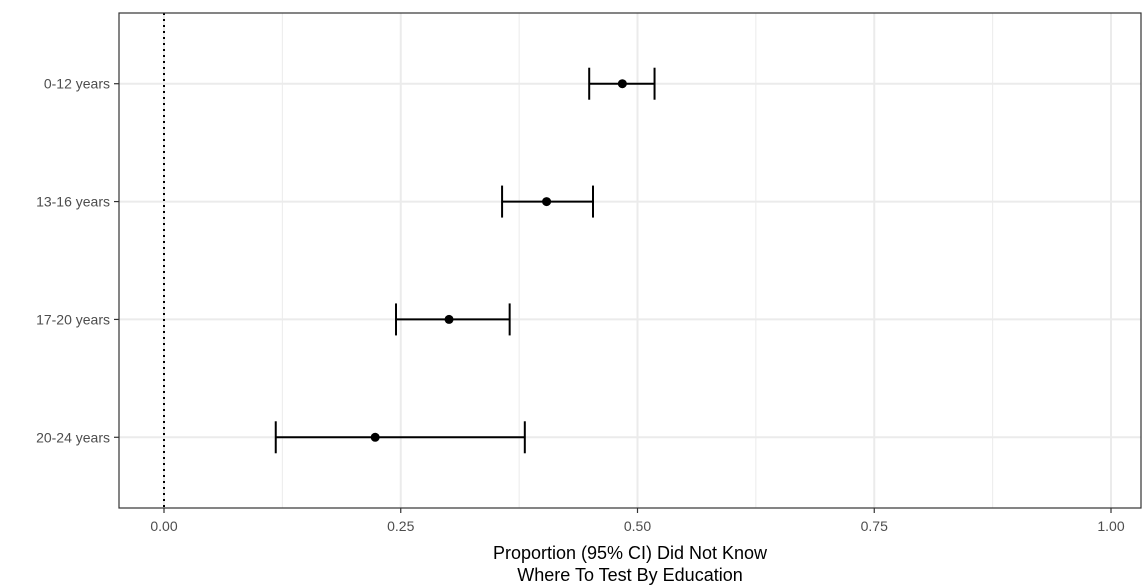  I want to click on x-tick-label: 0.25, so click(400, 526).